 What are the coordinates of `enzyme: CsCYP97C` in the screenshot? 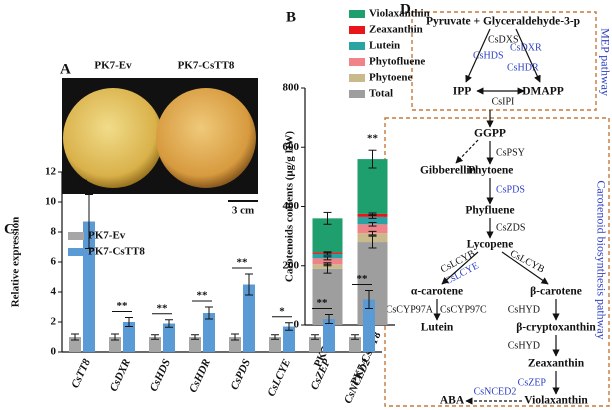 It's located at (463, 309).